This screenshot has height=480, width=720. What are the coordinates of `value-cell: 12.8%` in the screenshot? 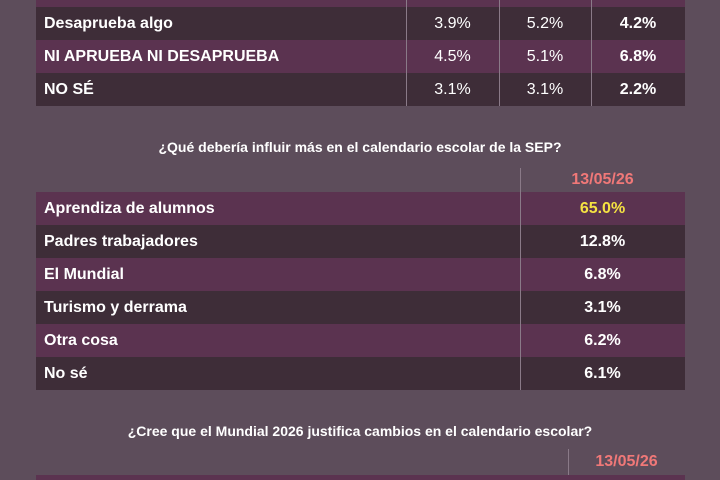 It's located at (602, 241).